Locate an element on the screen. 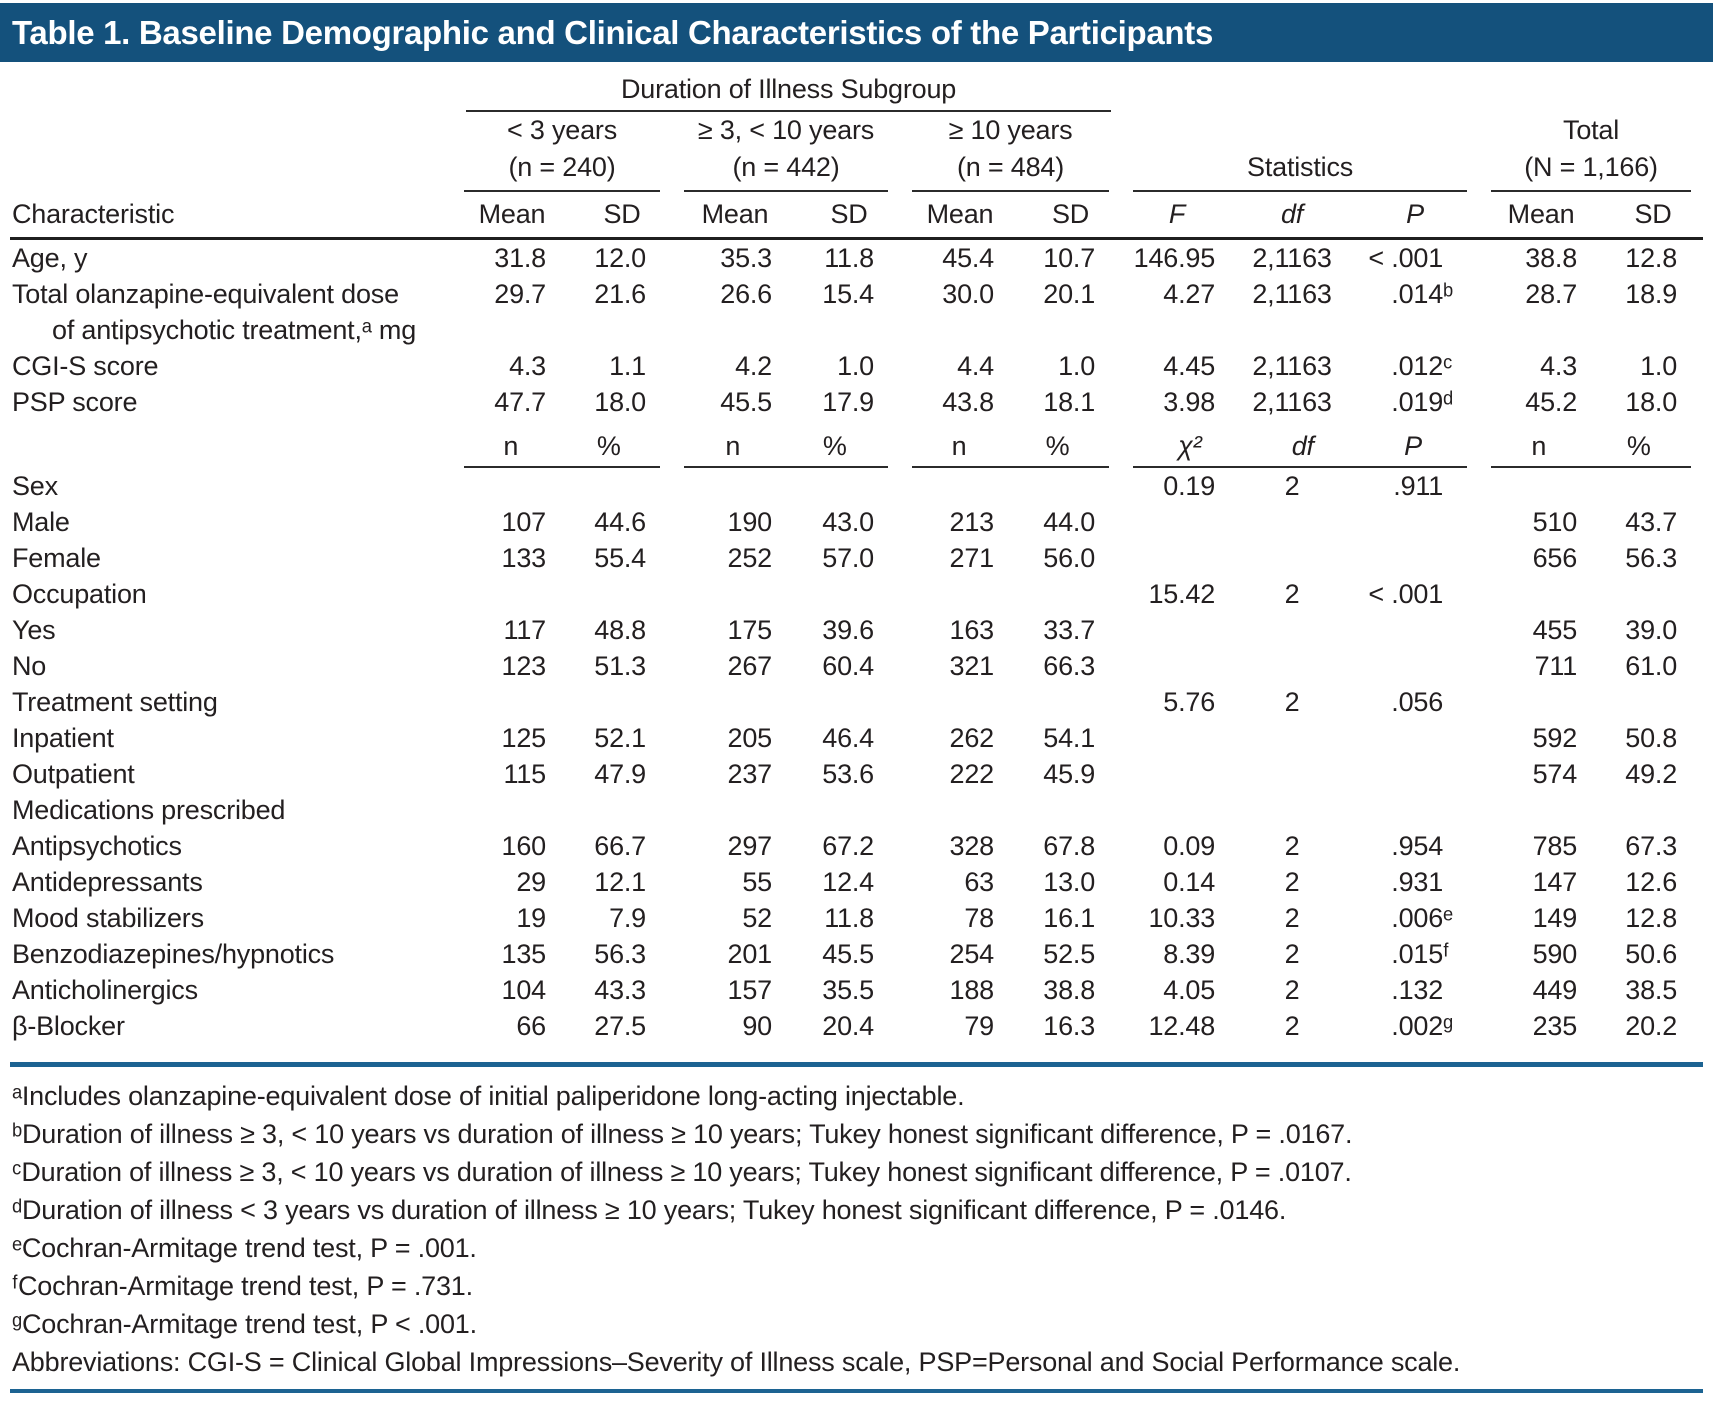 Image resolution: width=1713 pixels, height=1413 pixels. cell: 15.4 is located at coordinates (848, 294).